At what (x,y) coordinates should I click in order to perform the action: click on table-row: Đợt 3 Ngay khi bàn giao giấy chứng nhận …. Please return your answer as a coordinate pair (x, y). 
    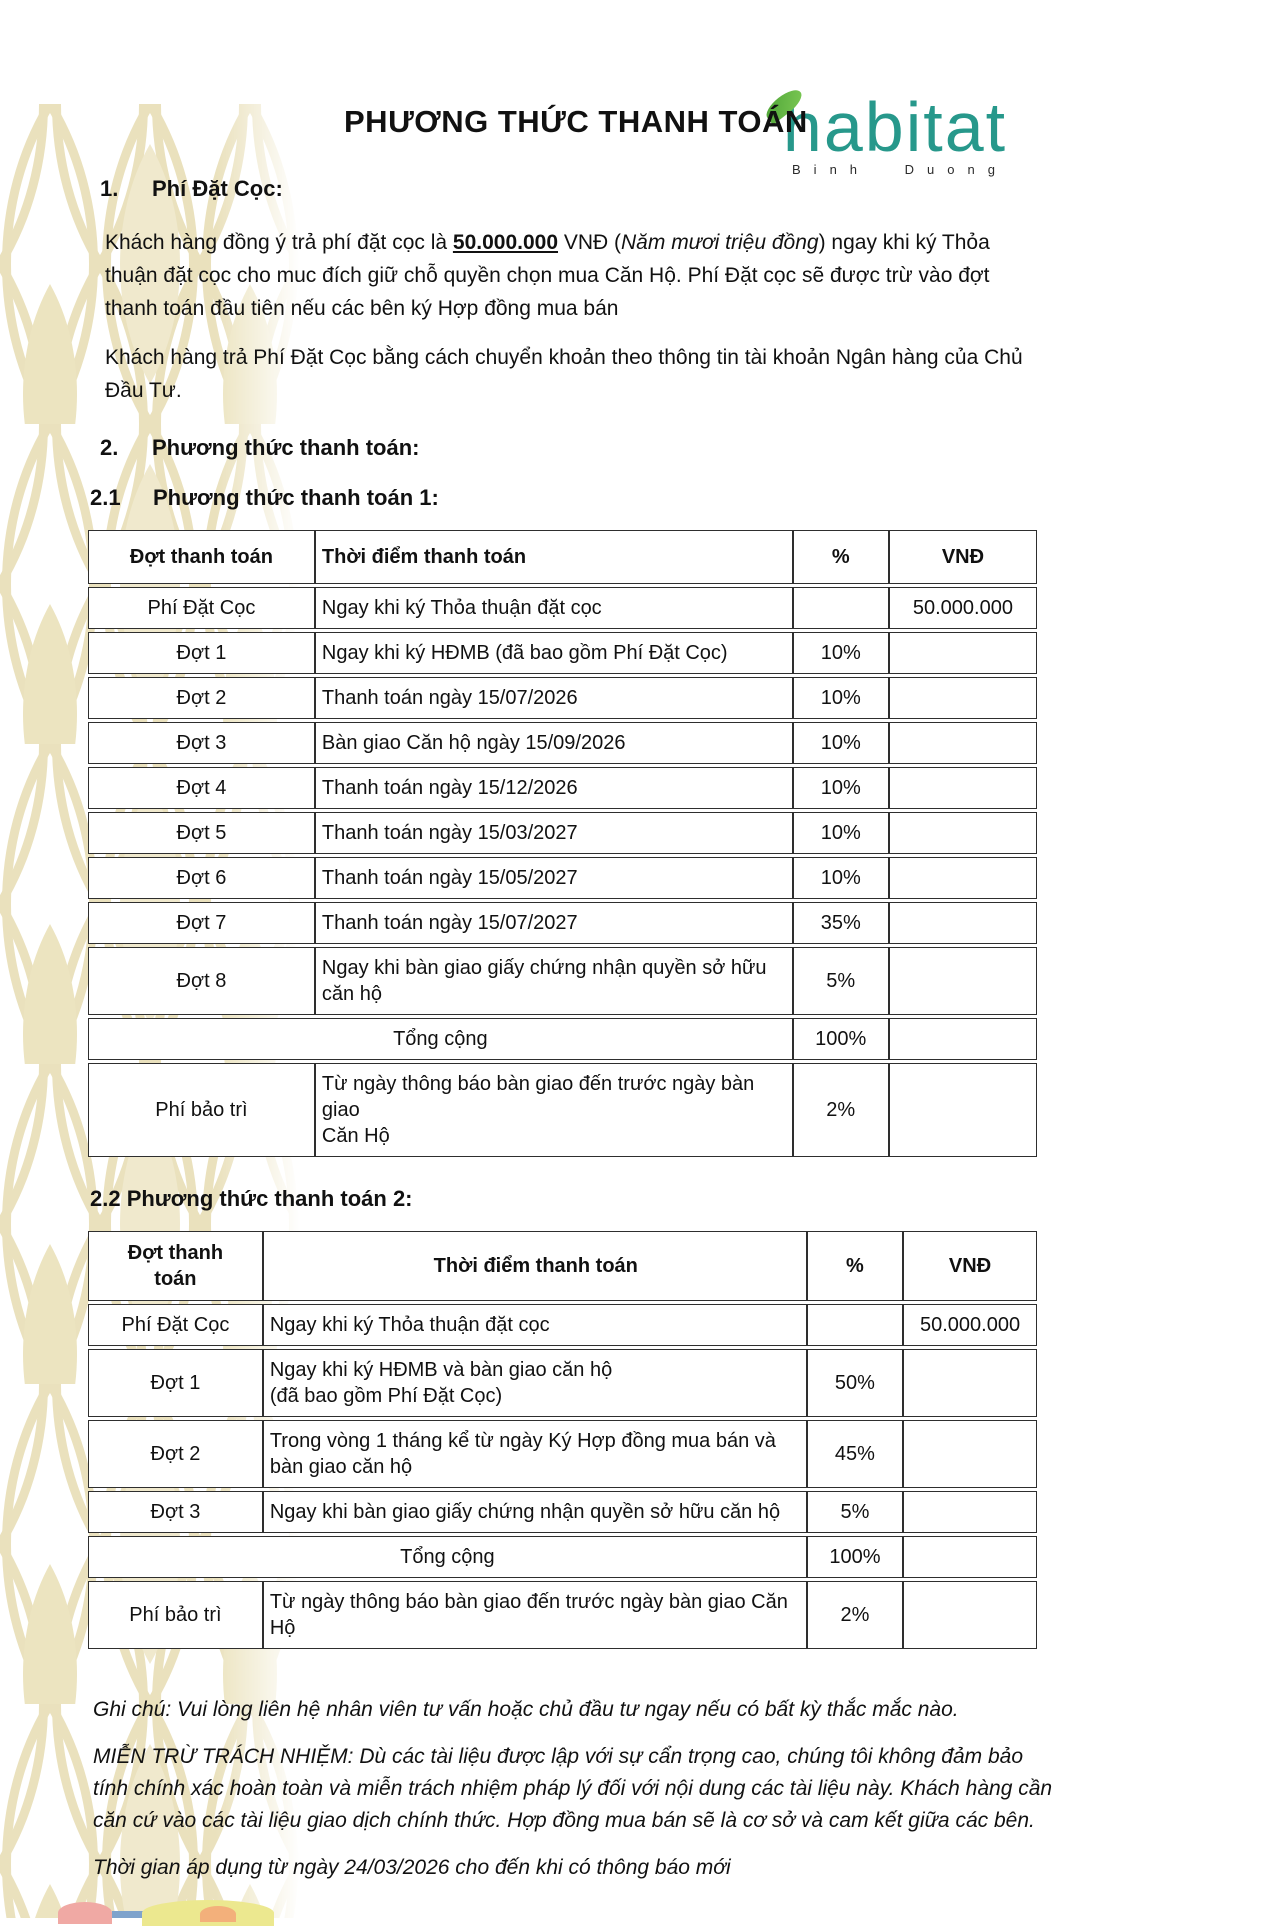
    Looking at the image, I should click on (562, 1512).